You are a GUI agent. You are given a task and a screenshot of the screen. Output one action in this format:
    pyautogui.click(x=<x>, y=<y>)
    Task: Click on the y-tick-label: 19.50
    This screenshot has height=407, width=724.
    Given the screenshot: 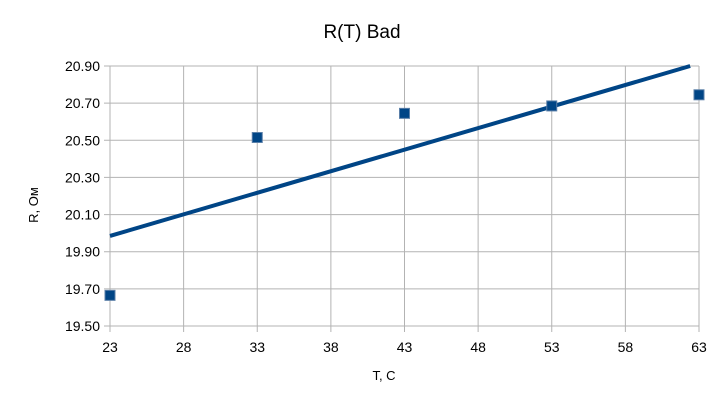 What is the action you would take?
    pyautogui.click(x=82, y=326)
    